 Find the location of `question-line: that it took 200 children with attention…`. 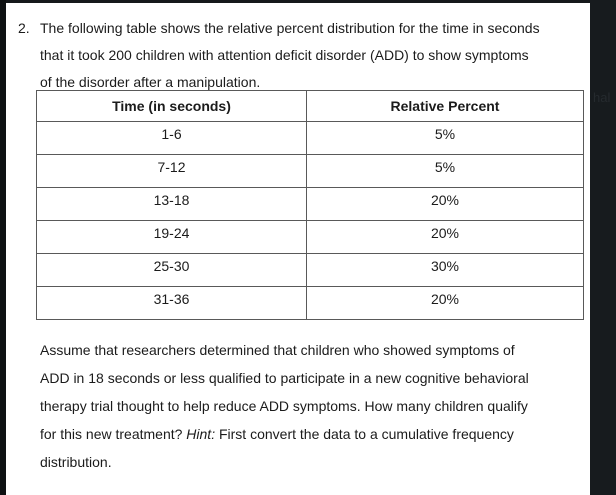

question-line: that it took 200 children with attention… is located at coordinates (284, 55).